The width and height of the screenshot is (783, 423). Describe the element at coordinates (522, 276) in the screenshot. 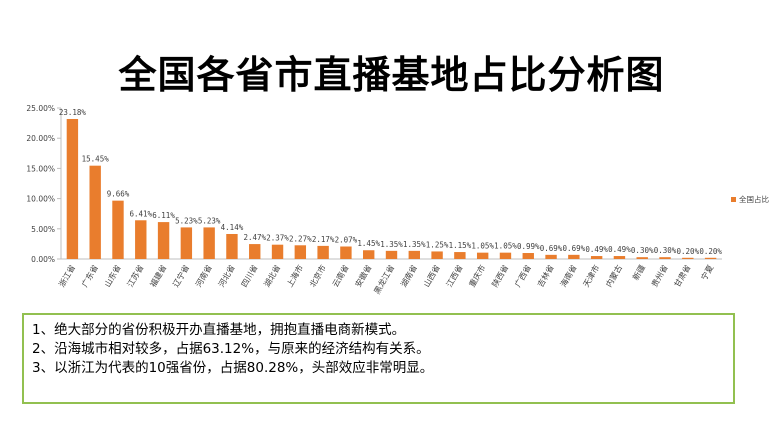

I see `category-label: 广西省` at that location.